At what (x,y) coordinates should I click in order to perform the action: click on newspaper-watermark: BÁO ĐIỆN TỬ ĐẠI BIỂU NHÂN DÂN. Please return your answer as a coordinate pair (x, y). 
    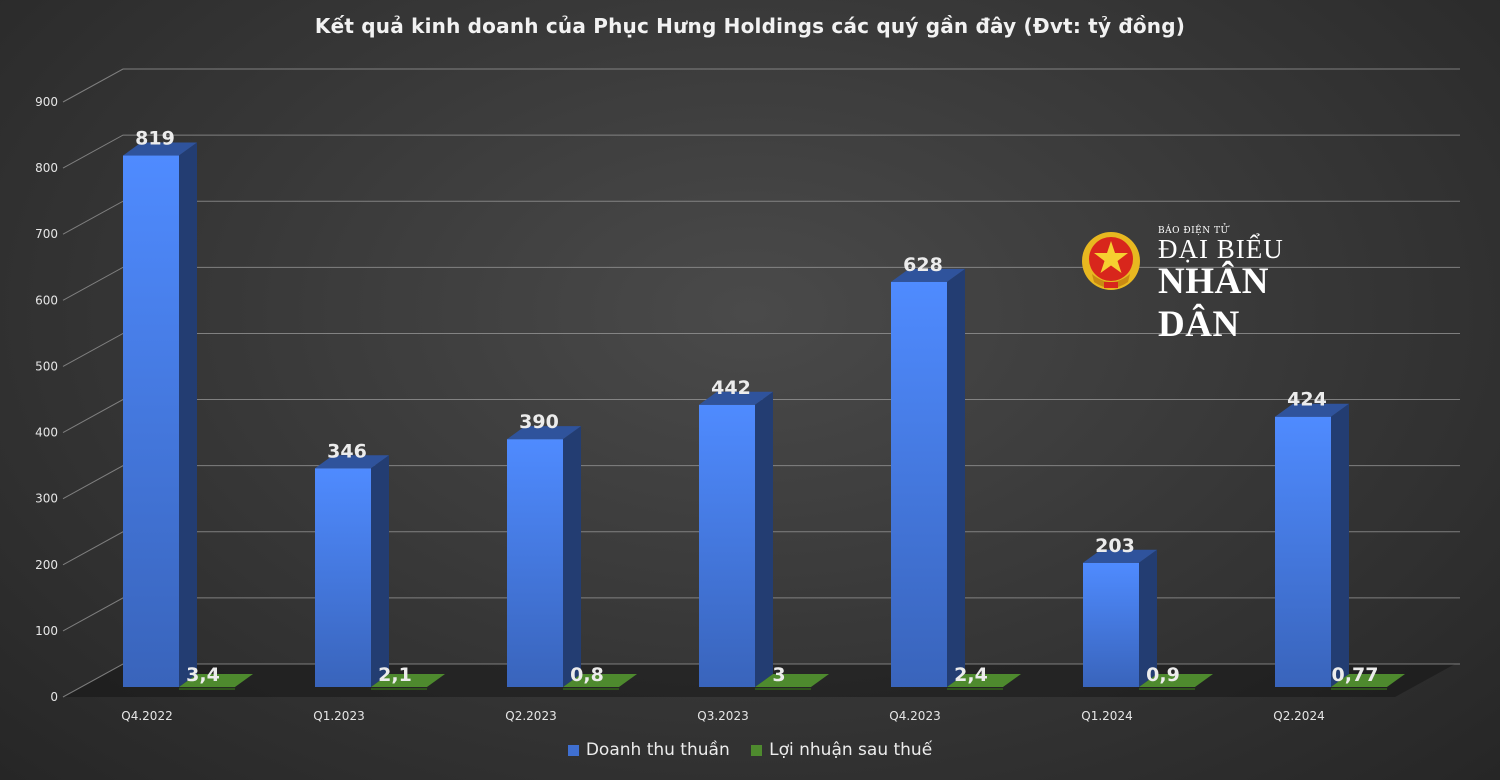
    Looking at the image, I should click on (1215, 285).